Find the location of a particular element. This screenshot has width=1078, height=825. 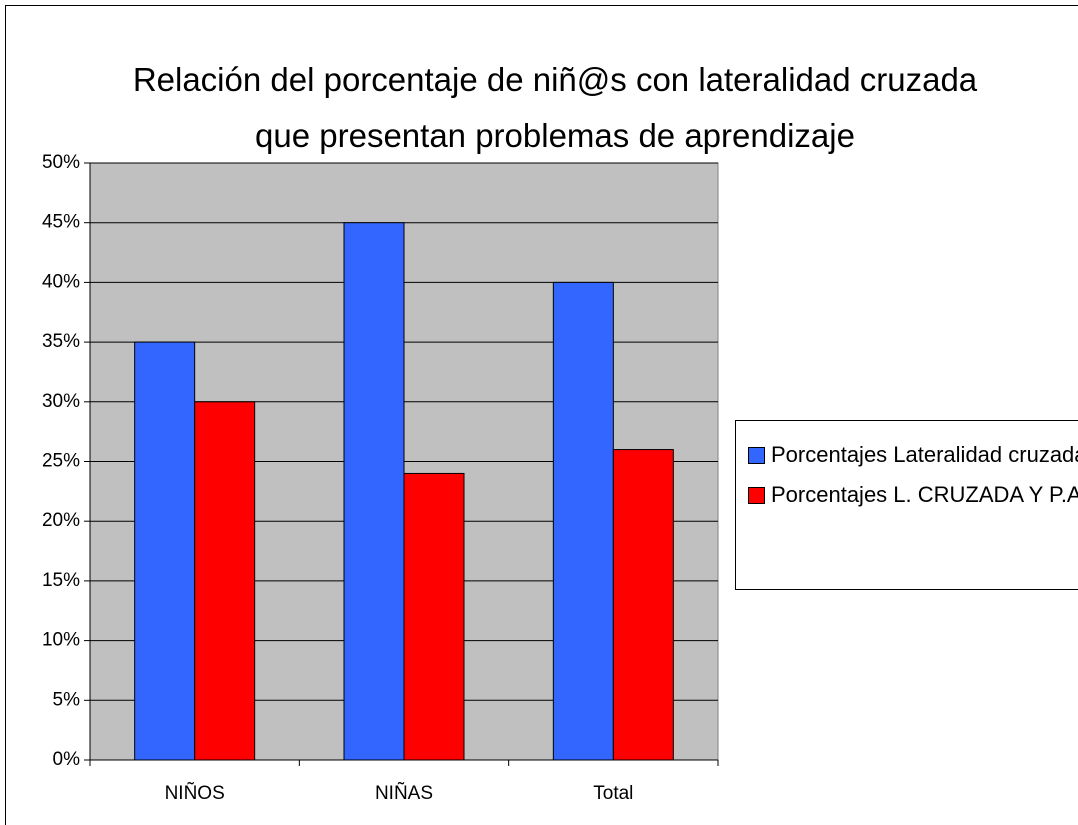

y-tick-label: 40% is located at coordinates (61, 281).